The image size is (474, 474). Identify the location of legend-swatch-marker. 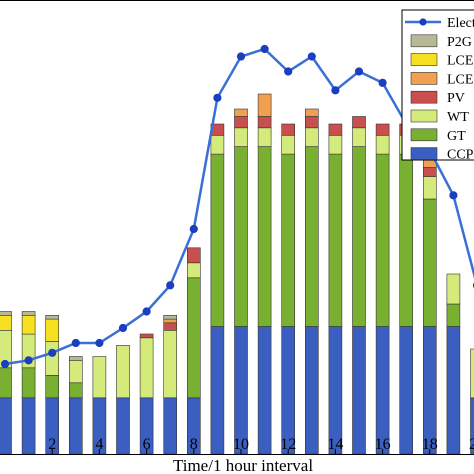
(423, 22).